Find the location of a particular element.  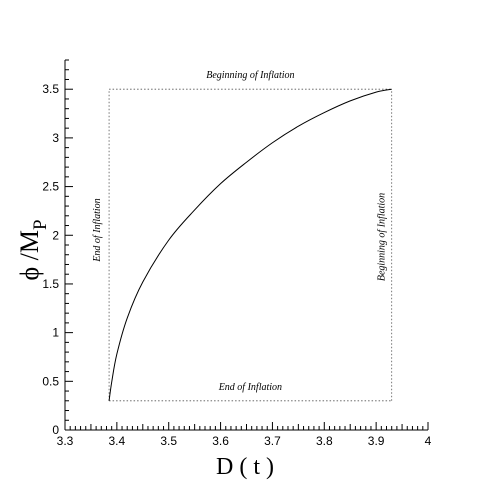

x-tick-label: 3.3 is located at coordinates (65, 441).